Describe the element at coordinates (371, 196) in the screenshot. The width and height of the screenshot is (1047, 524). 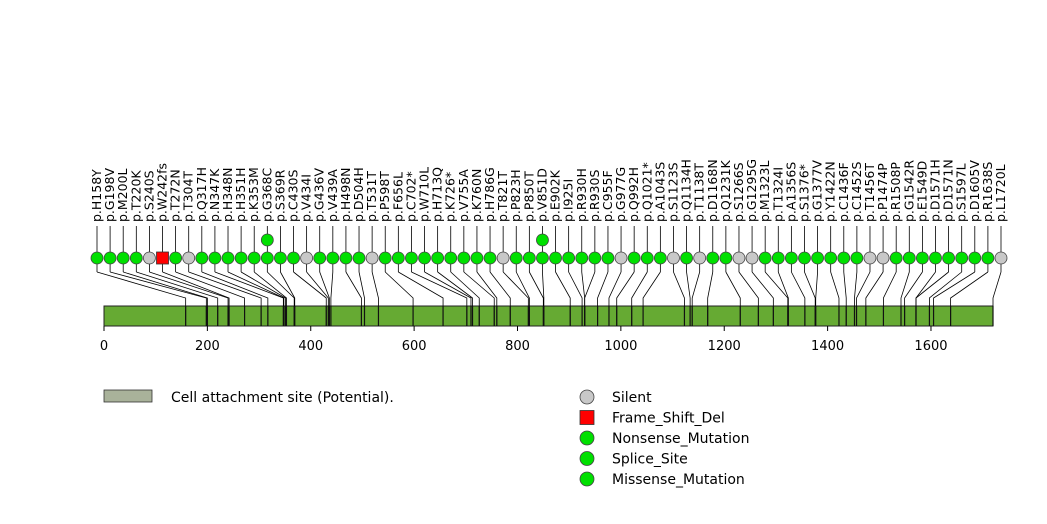
I see `mutation-label: p.T531T` at that location.